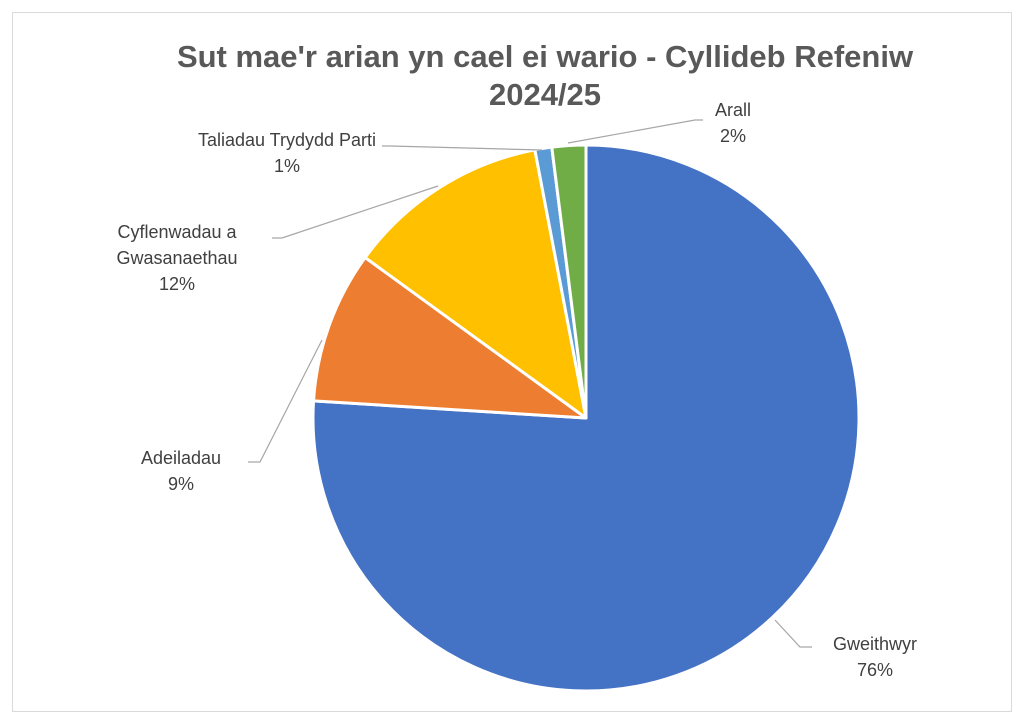 This screenshot has width=1025, height=725. Describe the element at coordinates (875, 657) in the screenshot. I see `data-label: Gweithwyr 76%` at that location.